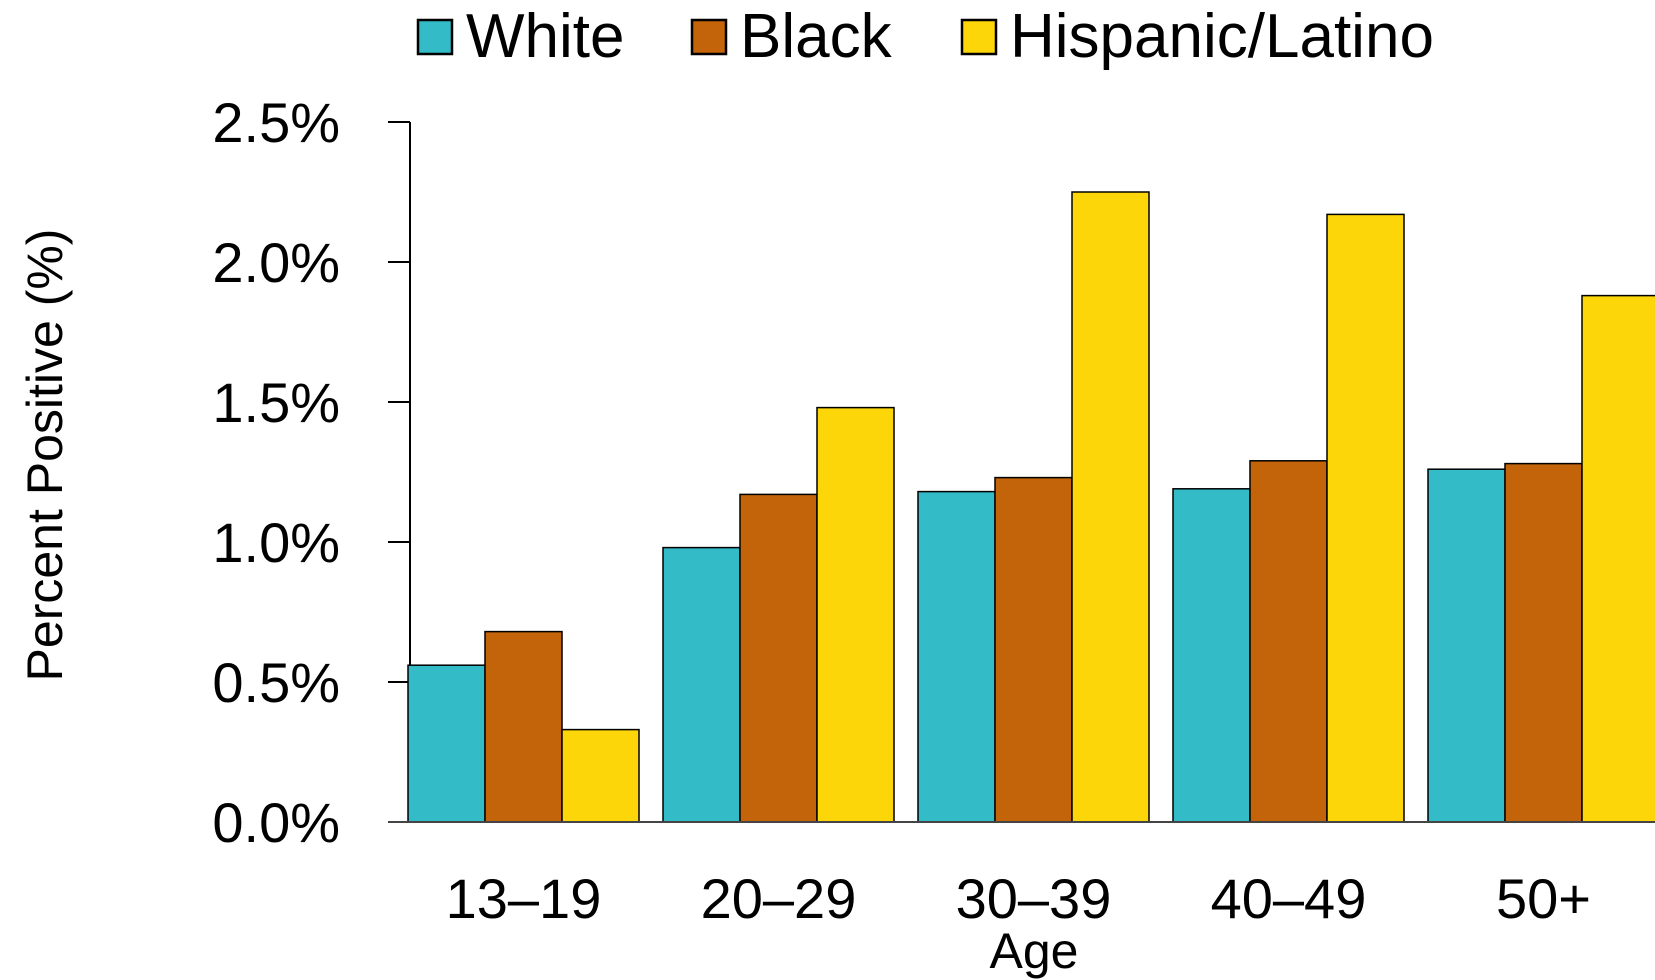  What do you see at coordinates (311, 472) in the screenshot?
I see `y-axis: 0.0% 0.5% 1.0% 1.5% 2.0% 2.5%` at bounding box center [311, 472].